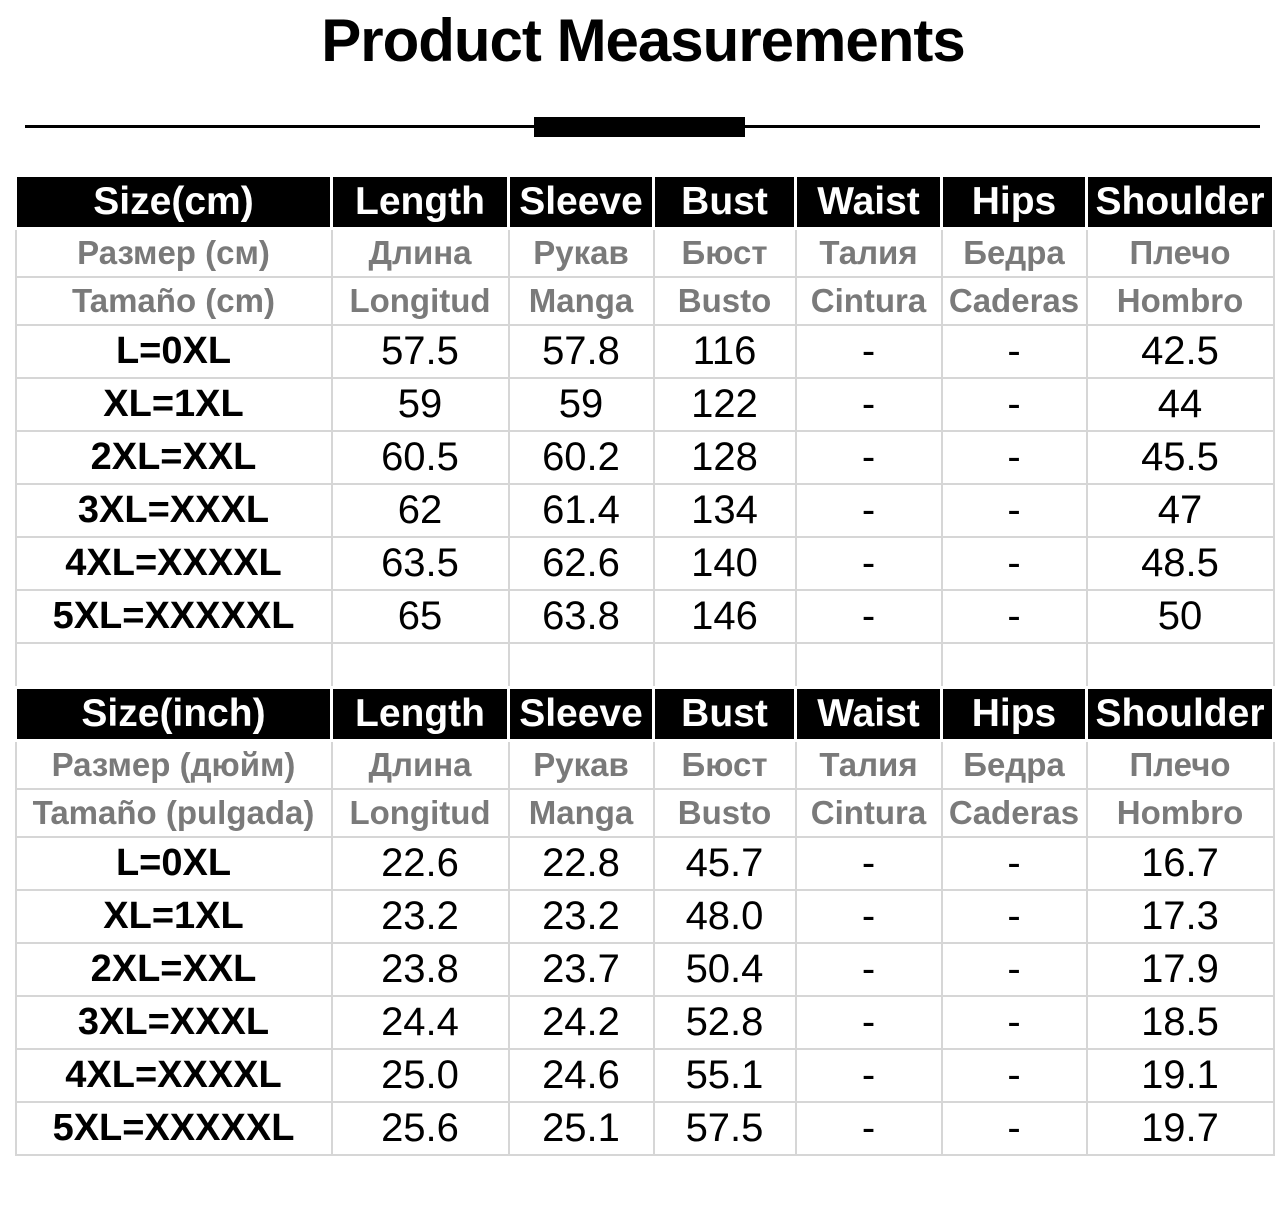 The height and width of the screenshot is (1213, 1286). Describe the element at coordinates (1180, 457) in the screenshot. I see `value-cell: 45.5` at that location.